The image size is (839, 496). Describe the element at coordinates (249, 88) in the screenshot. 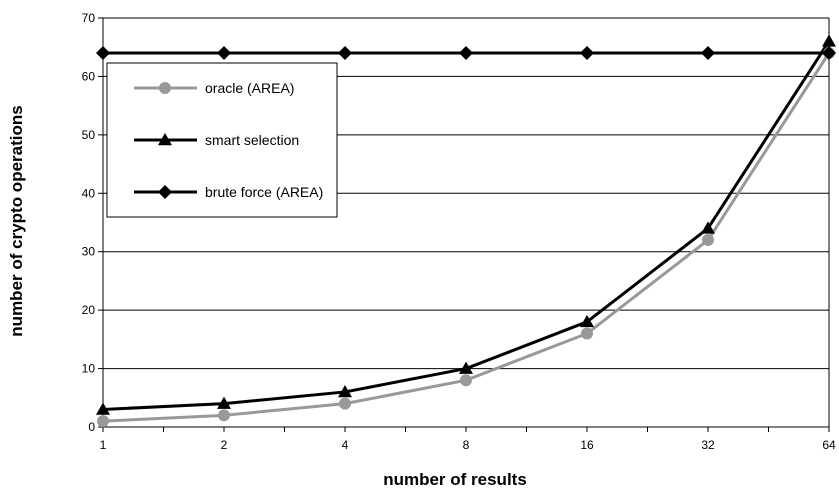

I see `legend-label: oracle (AREA)` at that location.